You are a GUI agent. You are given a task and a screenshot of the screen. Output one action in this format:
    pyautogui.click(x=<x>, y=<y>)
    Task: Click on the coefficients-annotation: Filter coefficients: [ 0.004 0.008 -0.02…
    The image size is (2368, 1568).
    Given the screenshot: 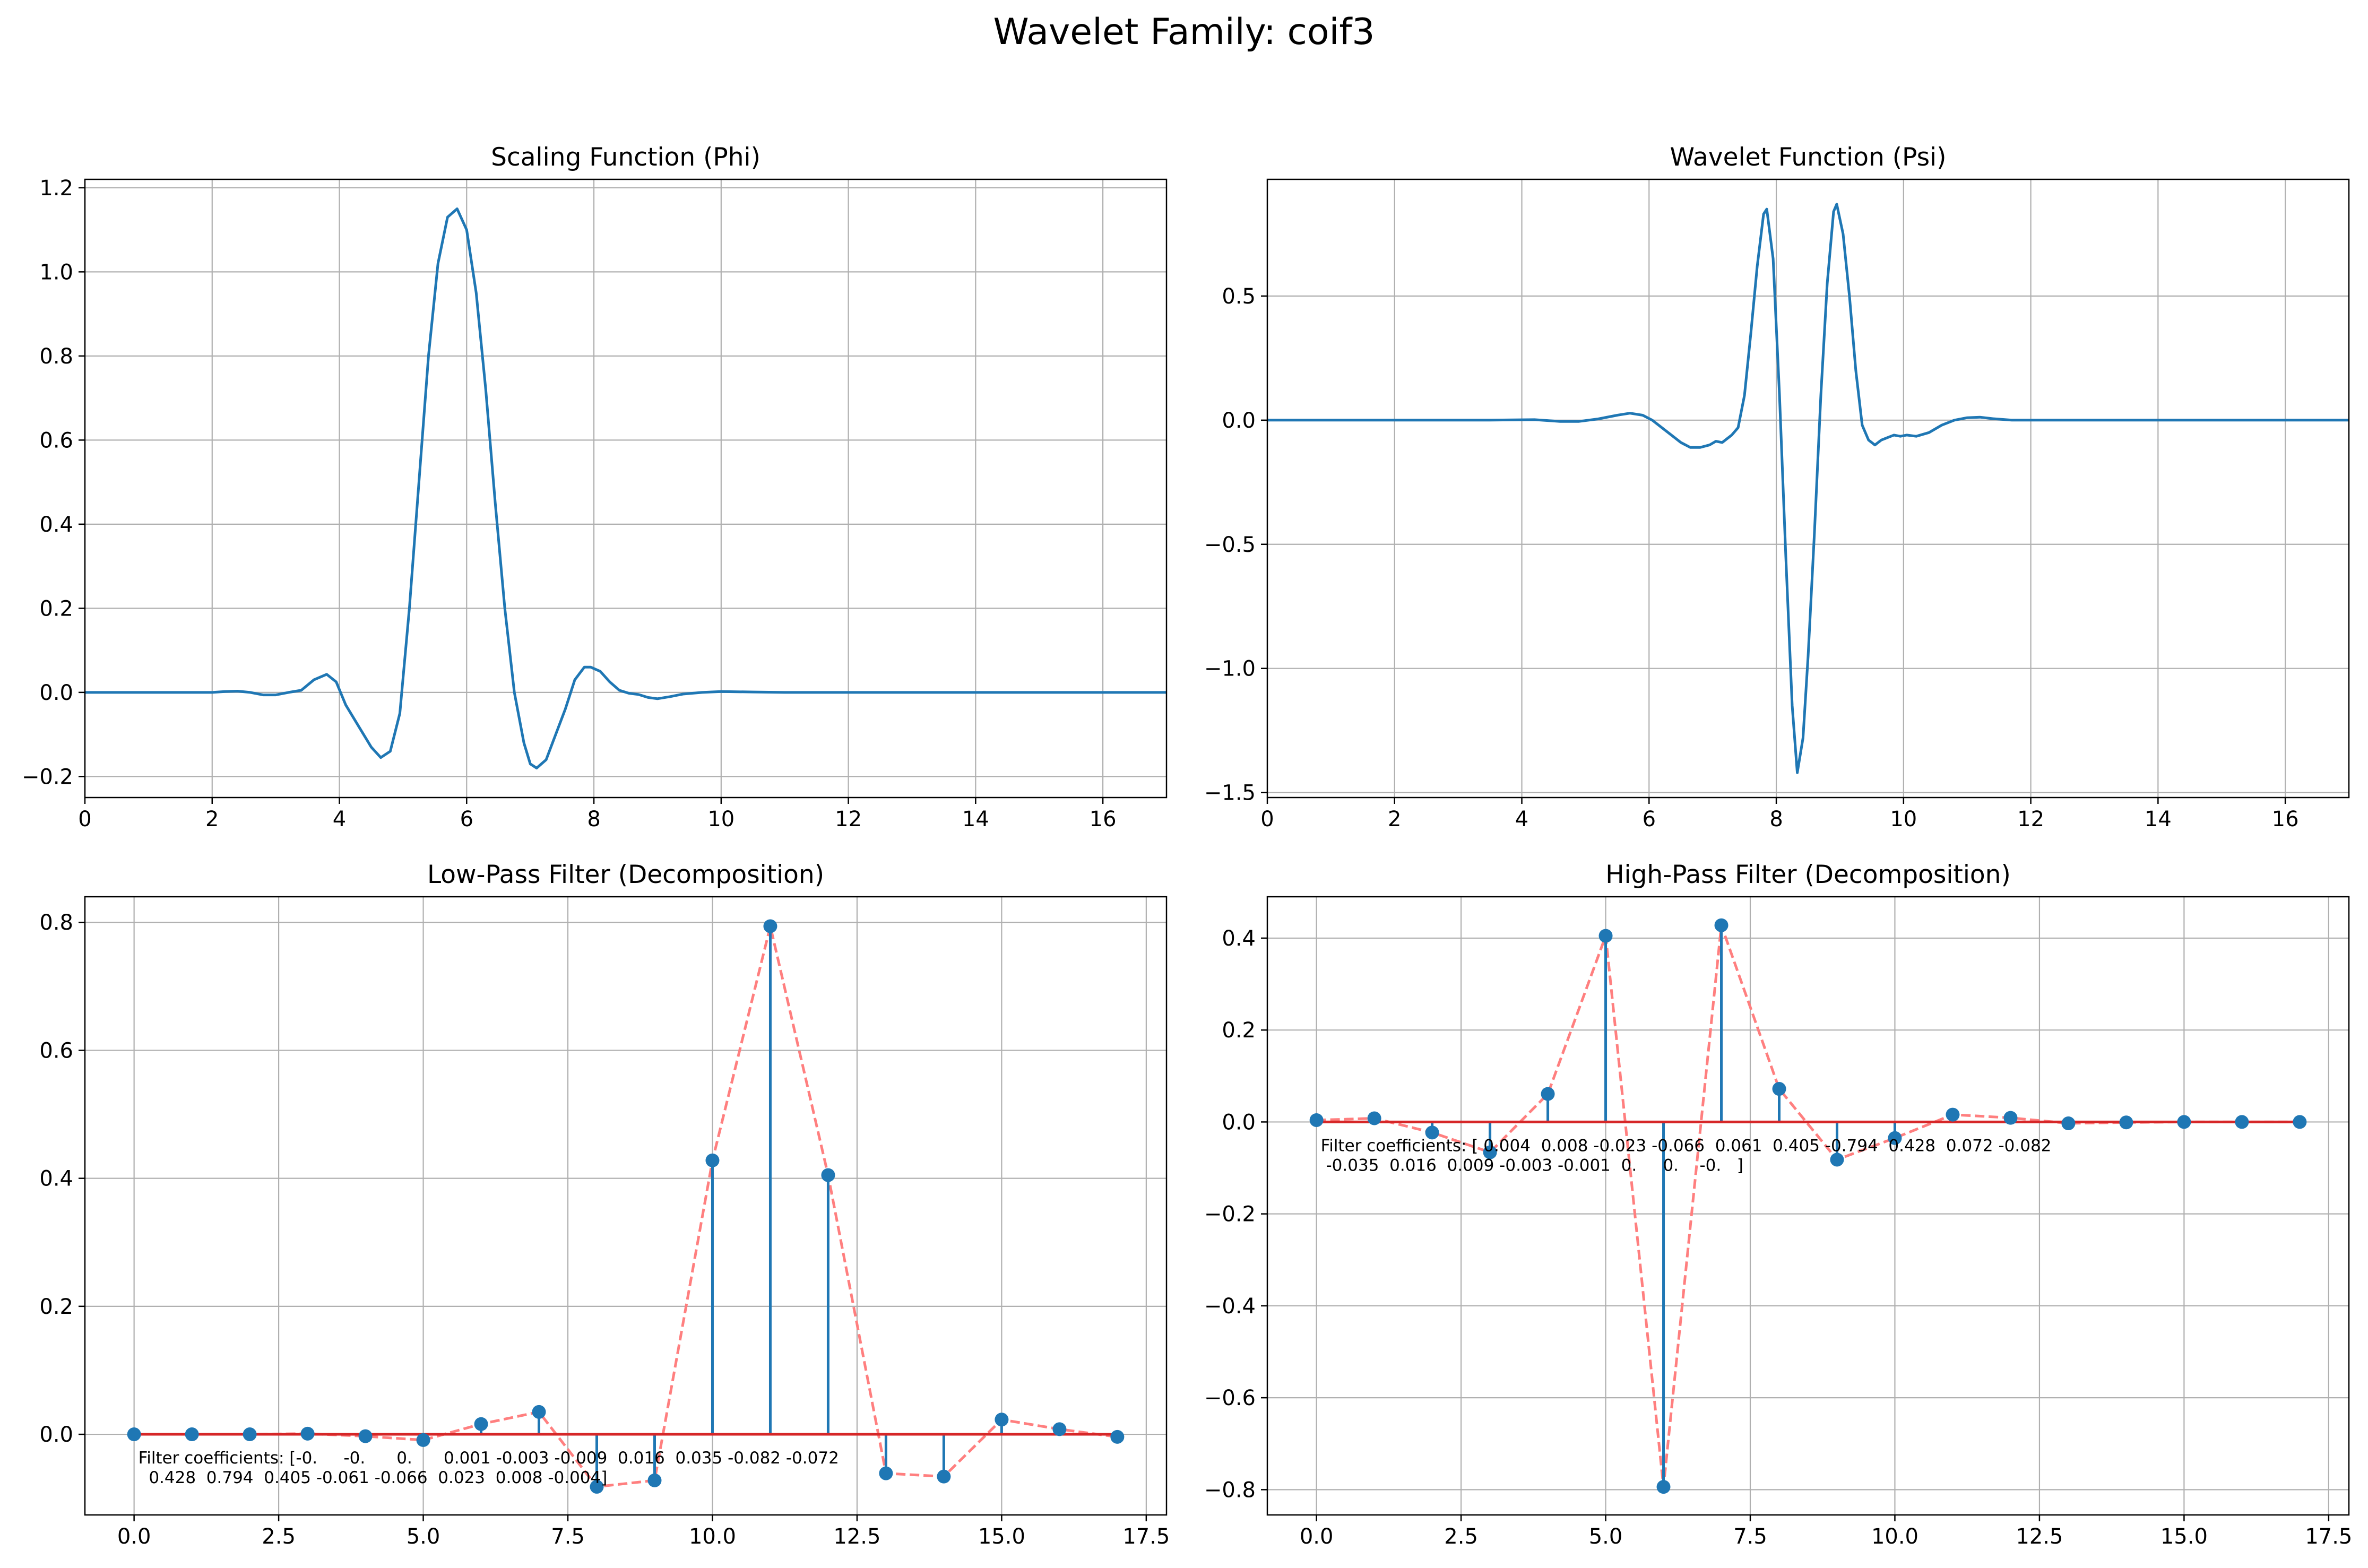 What is the action you would take?
    pyautogui.click(x=1686, y=1145)
    